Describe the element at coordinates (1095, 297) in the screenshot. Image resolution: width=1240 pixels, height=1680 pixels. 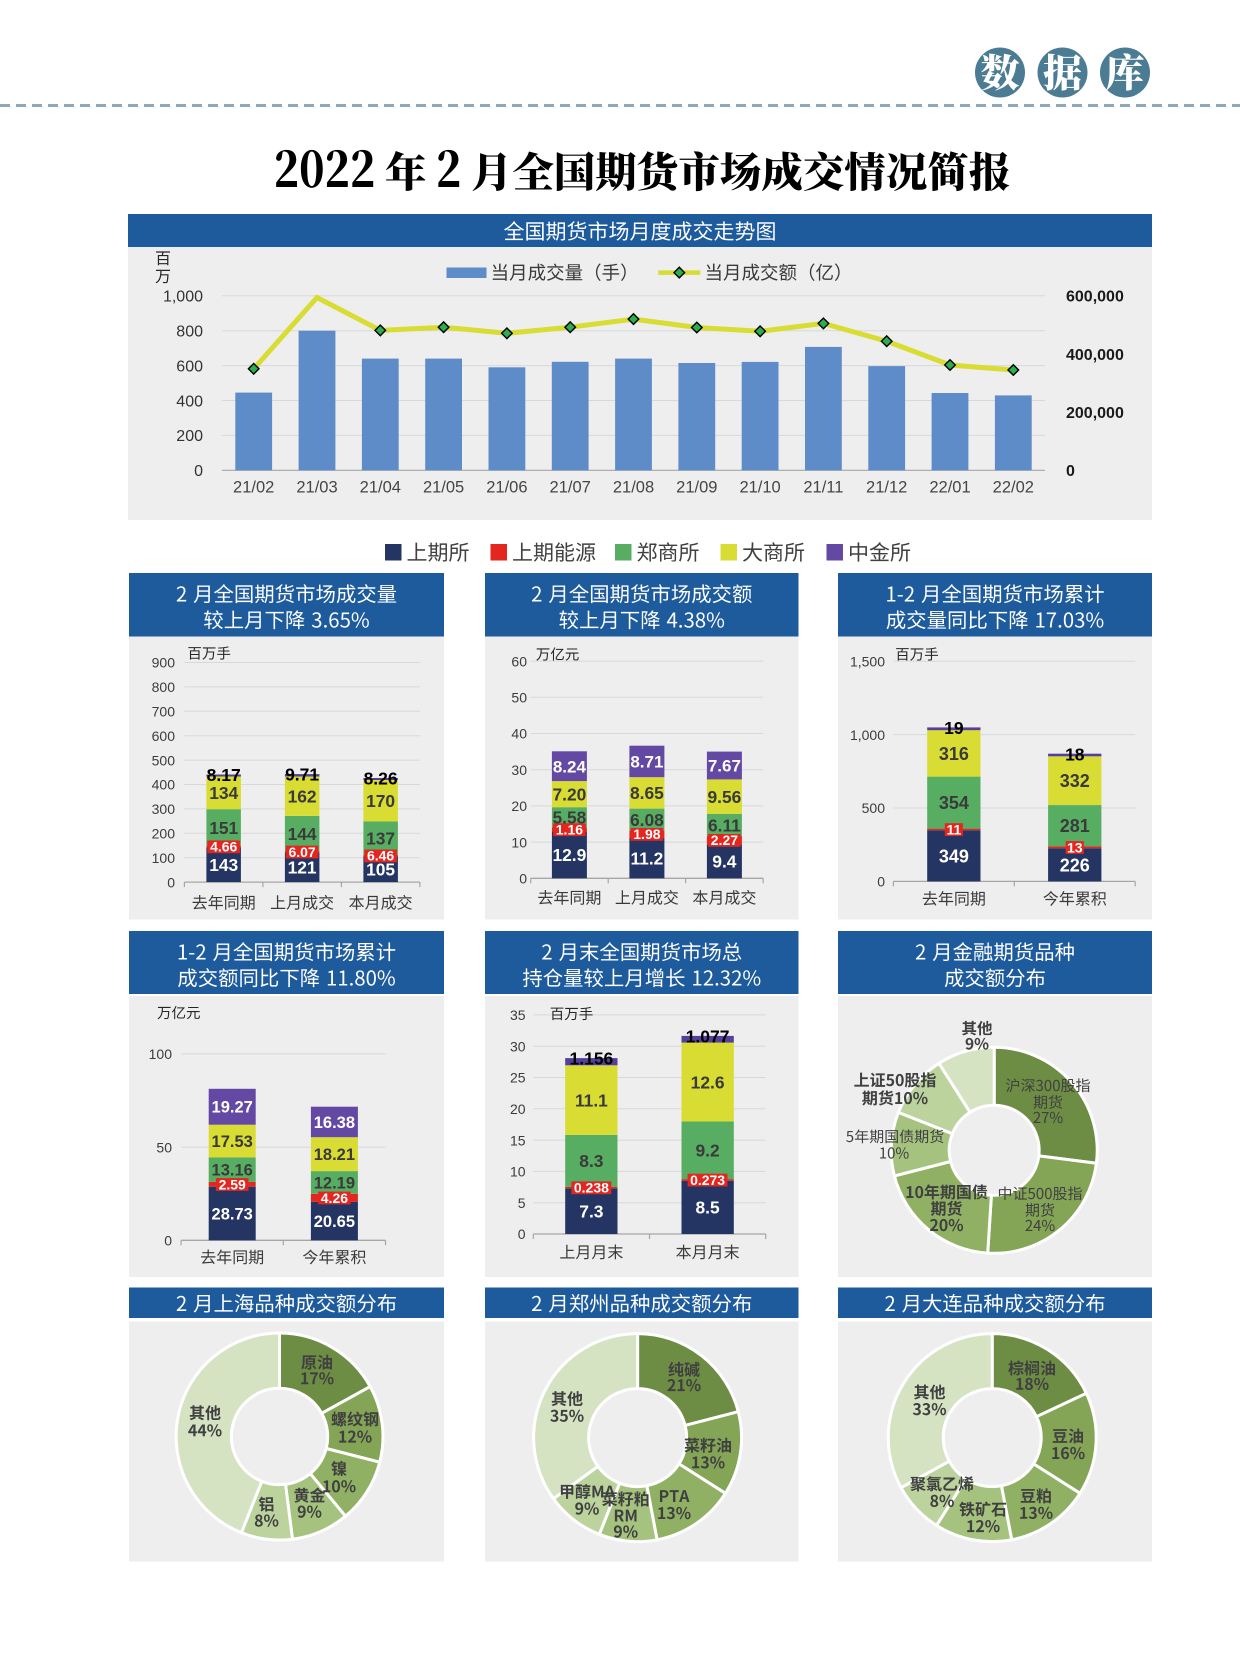
I see `svg-text: 600,000` at that location.